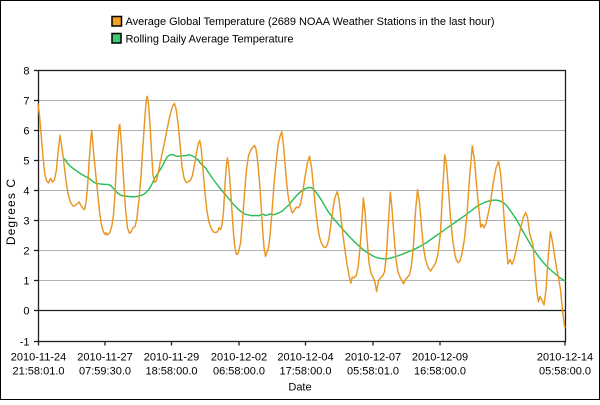  What do you see at coordinates (239, 358) in the screenshot?
I see `svg-text: 2010-12-02` at bounding box center [239, 358].